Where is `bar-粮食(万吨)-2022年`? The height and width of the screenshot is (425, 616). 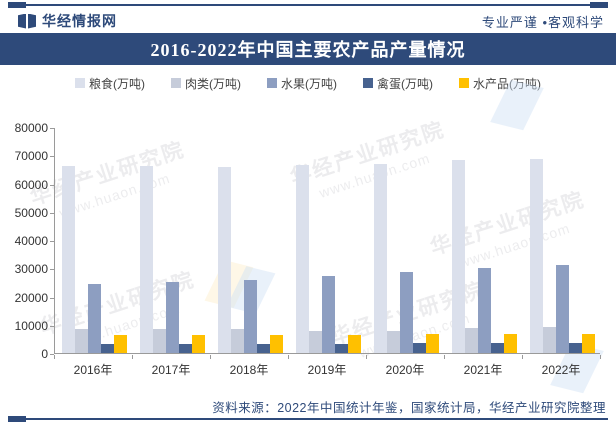 bar-粮食(万吨)-2022年 is located at coordinates (536, 256).